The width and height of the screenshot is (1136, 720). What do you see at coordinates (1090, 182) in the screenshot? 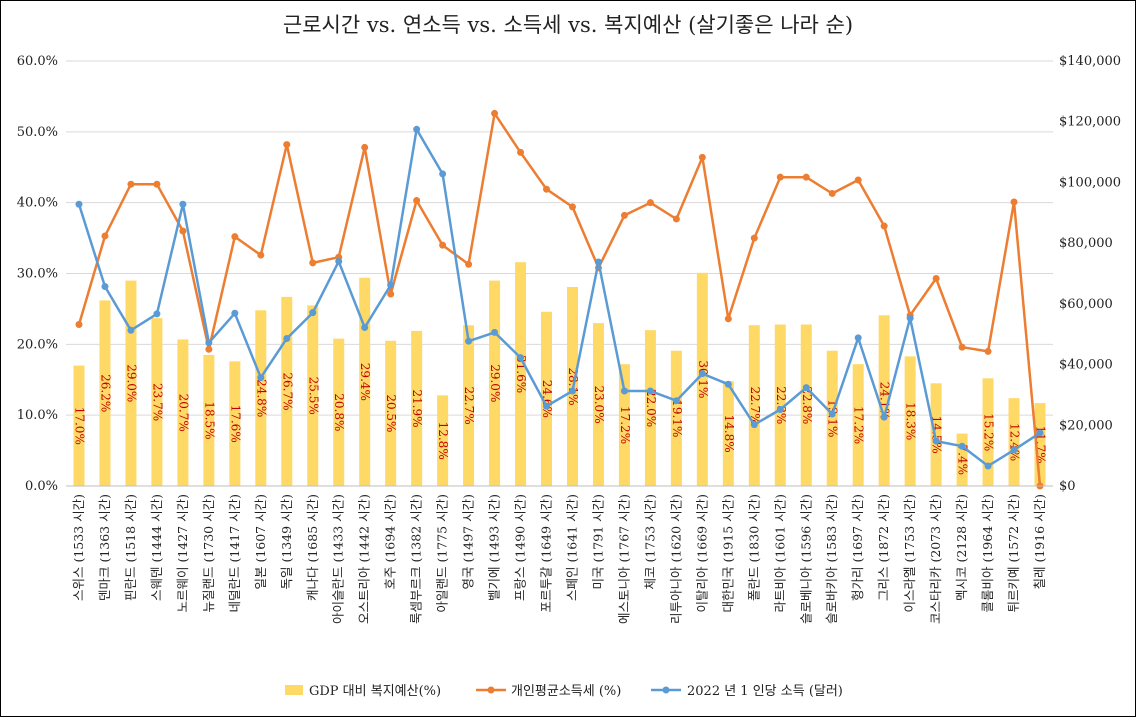
I see `y-right-tick-label: $100,000` at bounding box center [1090, 182].